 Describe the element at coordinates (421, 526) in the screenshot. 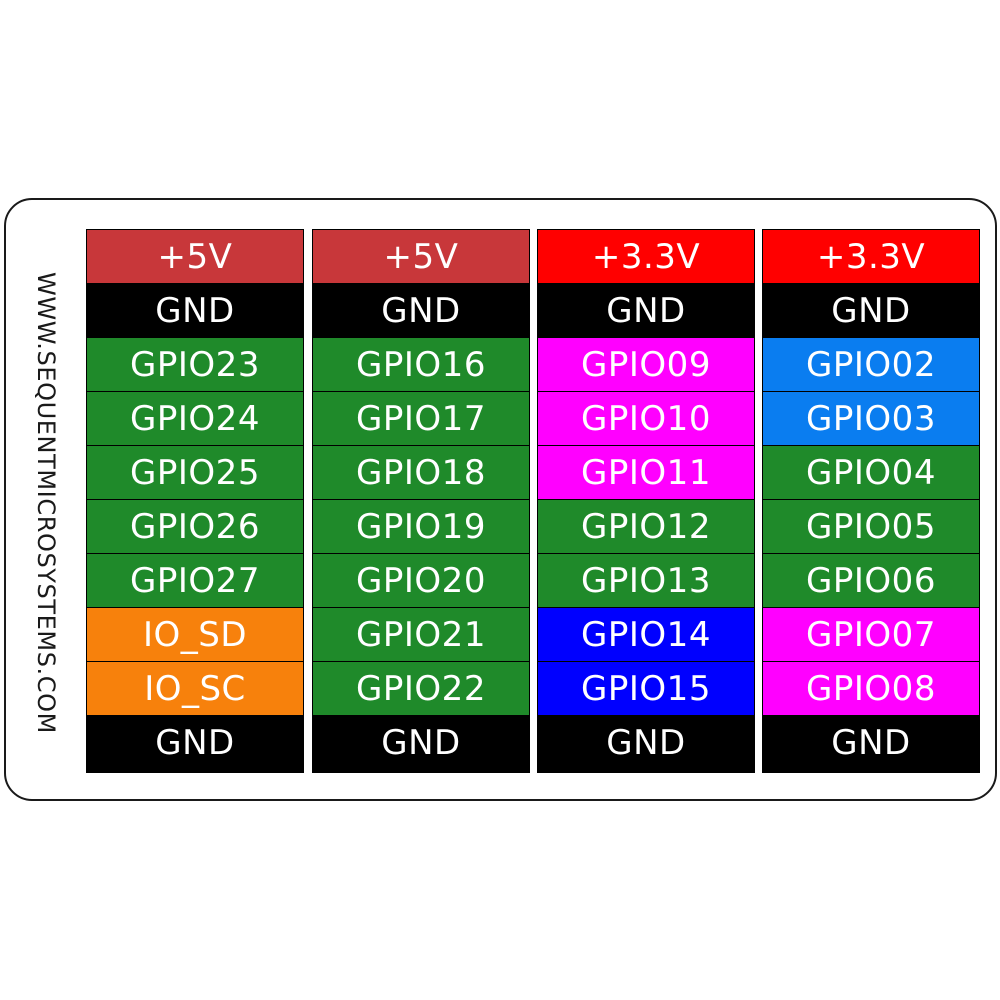

I see `pin-c2-r6: GPIO19` at that location.